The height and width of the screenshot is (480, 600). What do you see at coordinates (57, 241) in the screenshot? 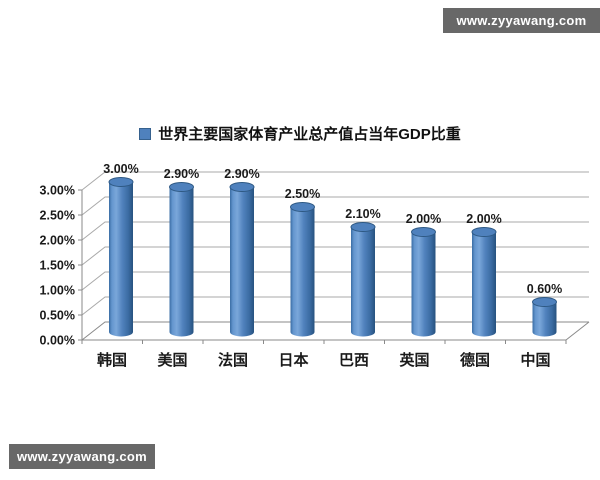
I see `y-axis-label: 2.00%` at bounding box center [57, 241].